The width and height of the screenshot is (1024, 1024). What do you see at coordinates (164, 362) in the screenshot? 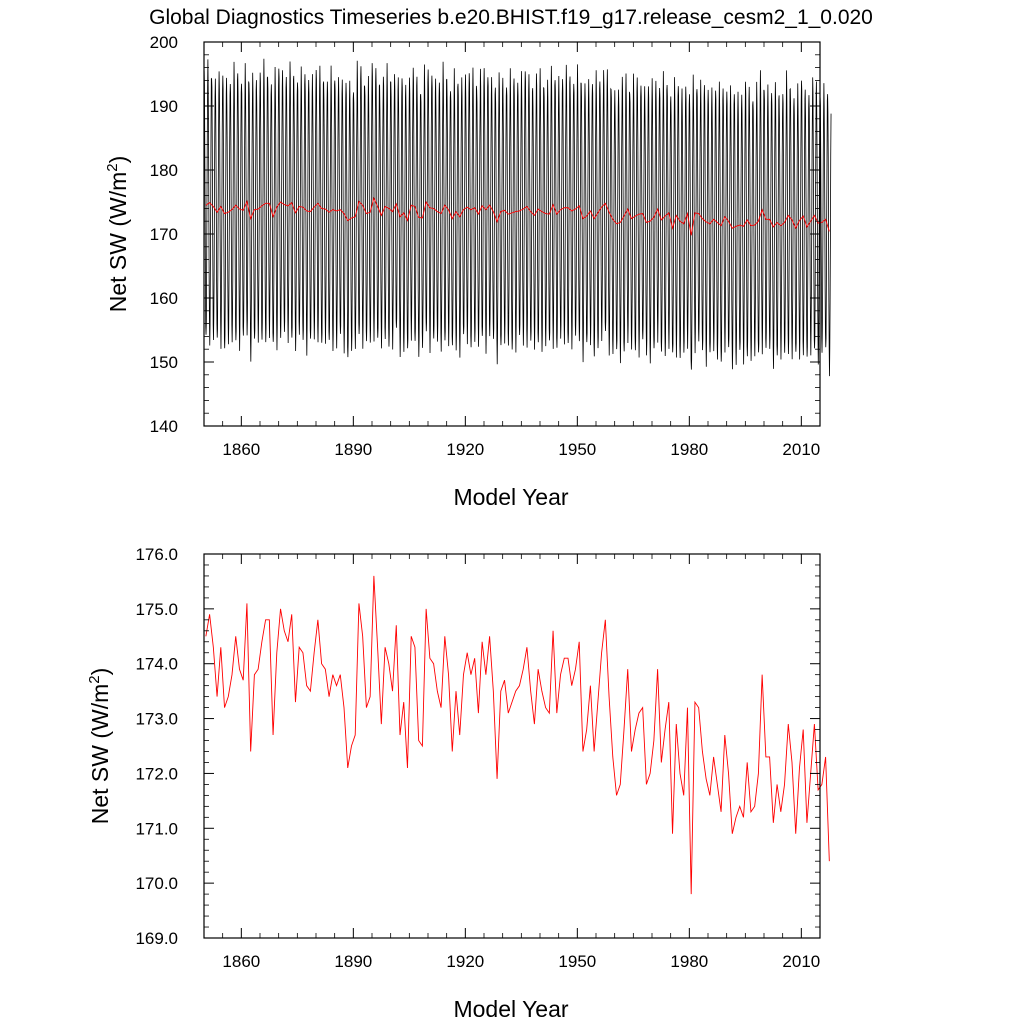
I see `top-ytick-label: 150` at bounding box center [164, 362].